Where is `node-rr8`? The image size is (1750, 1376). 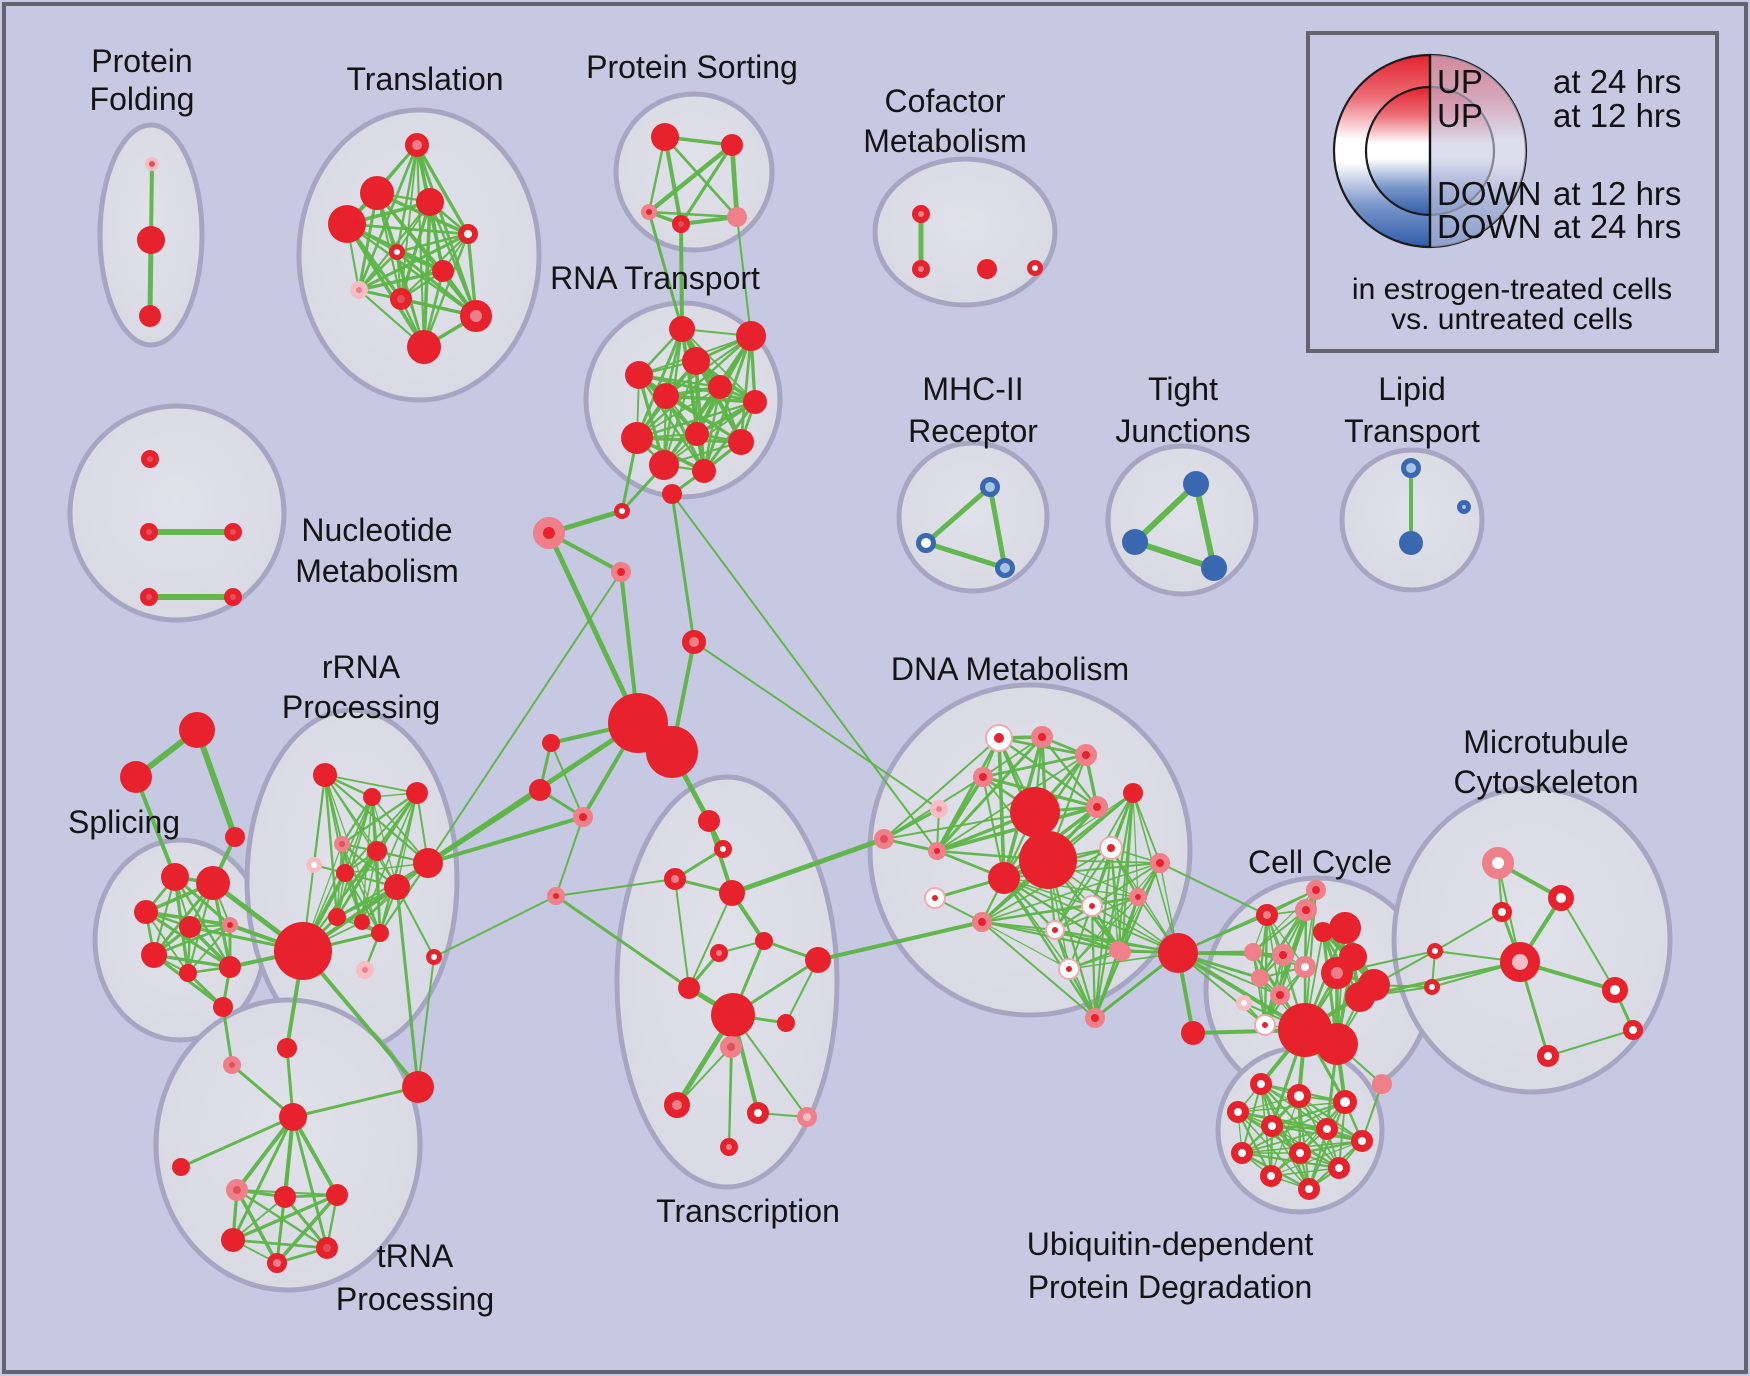
node-rr8 is located at coordinates (428, 863).